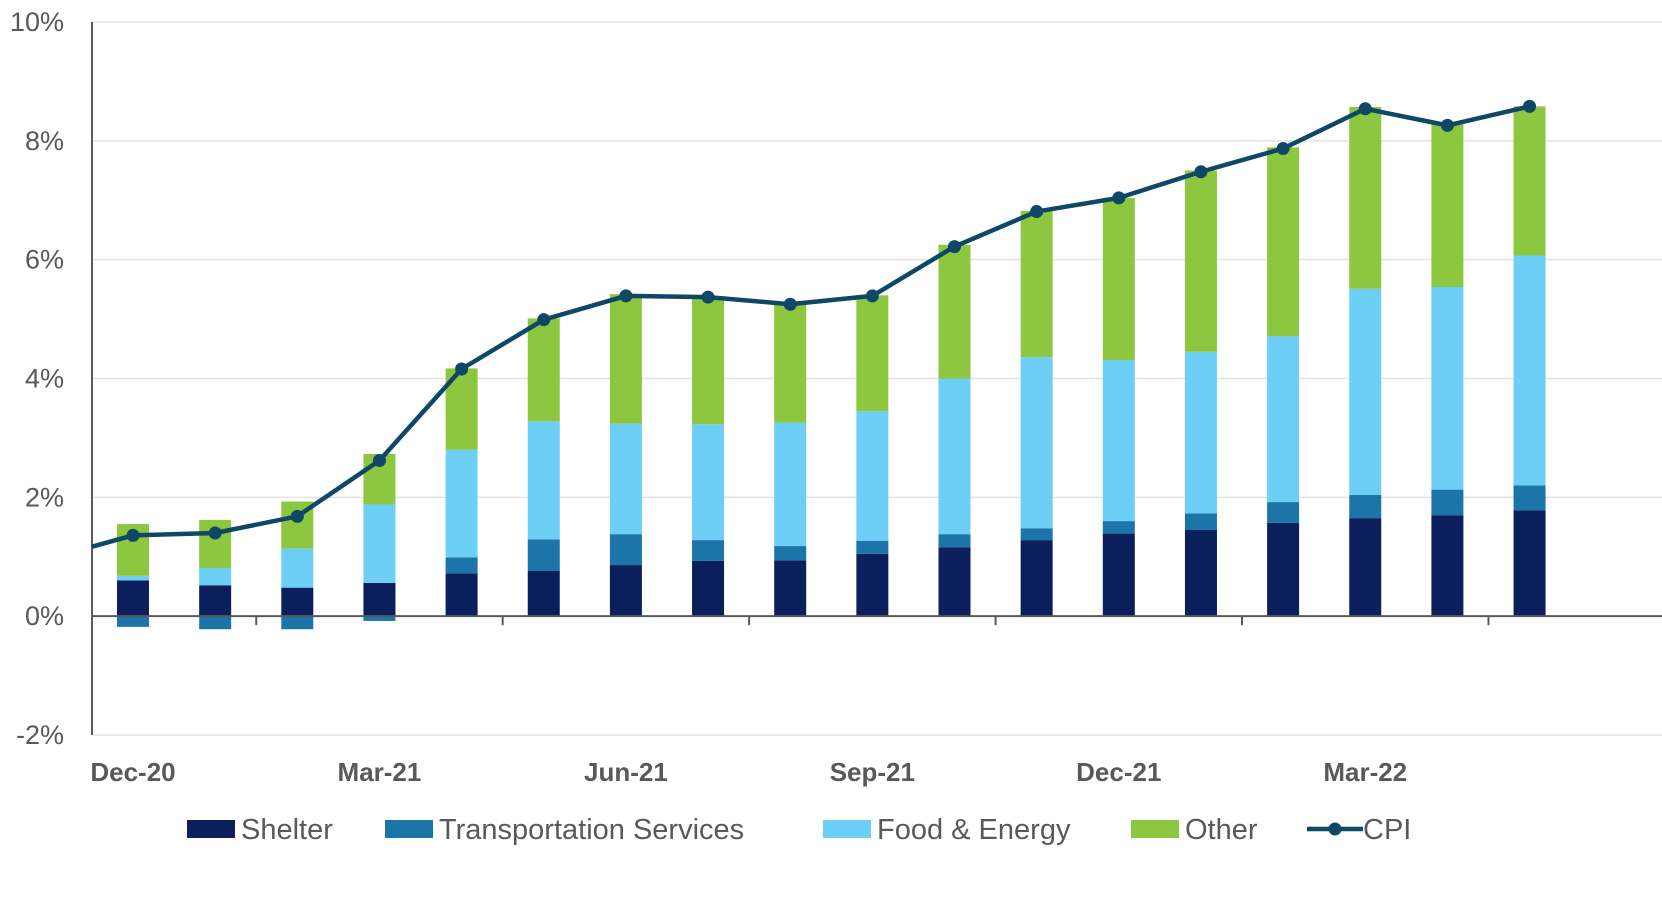 The width and height of the screenshot is (1662, 903). I want to click on legend-item-shelter: Shelter, so click(260, 830).